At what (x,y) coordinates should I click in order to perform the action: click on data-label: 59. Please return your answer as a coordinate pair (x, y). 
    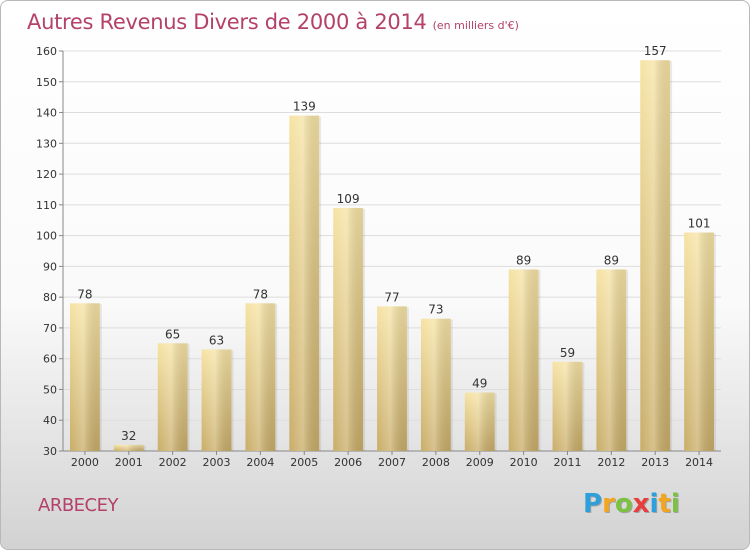
    Looking at the image, I should click on (567, 353).